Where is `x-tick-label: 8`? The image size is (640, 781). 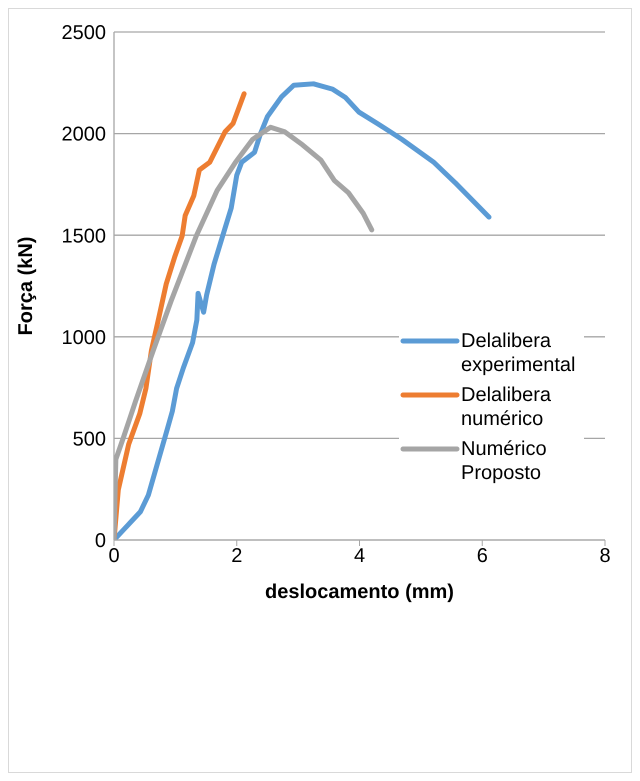
x-tick-label: 8 is located at coordinates (605, 556).